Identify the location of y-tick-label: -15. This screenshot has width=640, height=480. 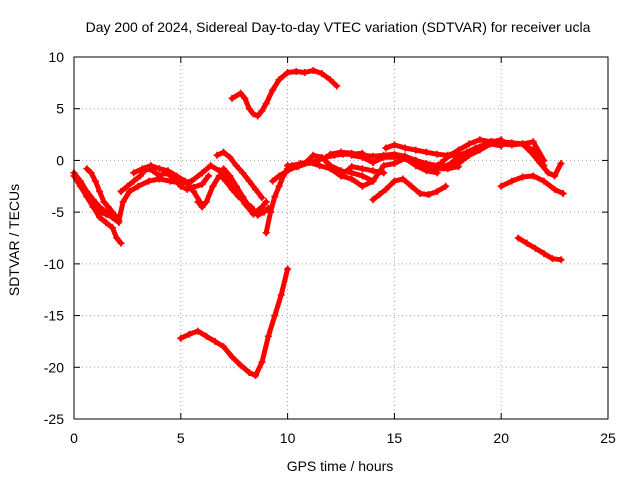
(54, 316).